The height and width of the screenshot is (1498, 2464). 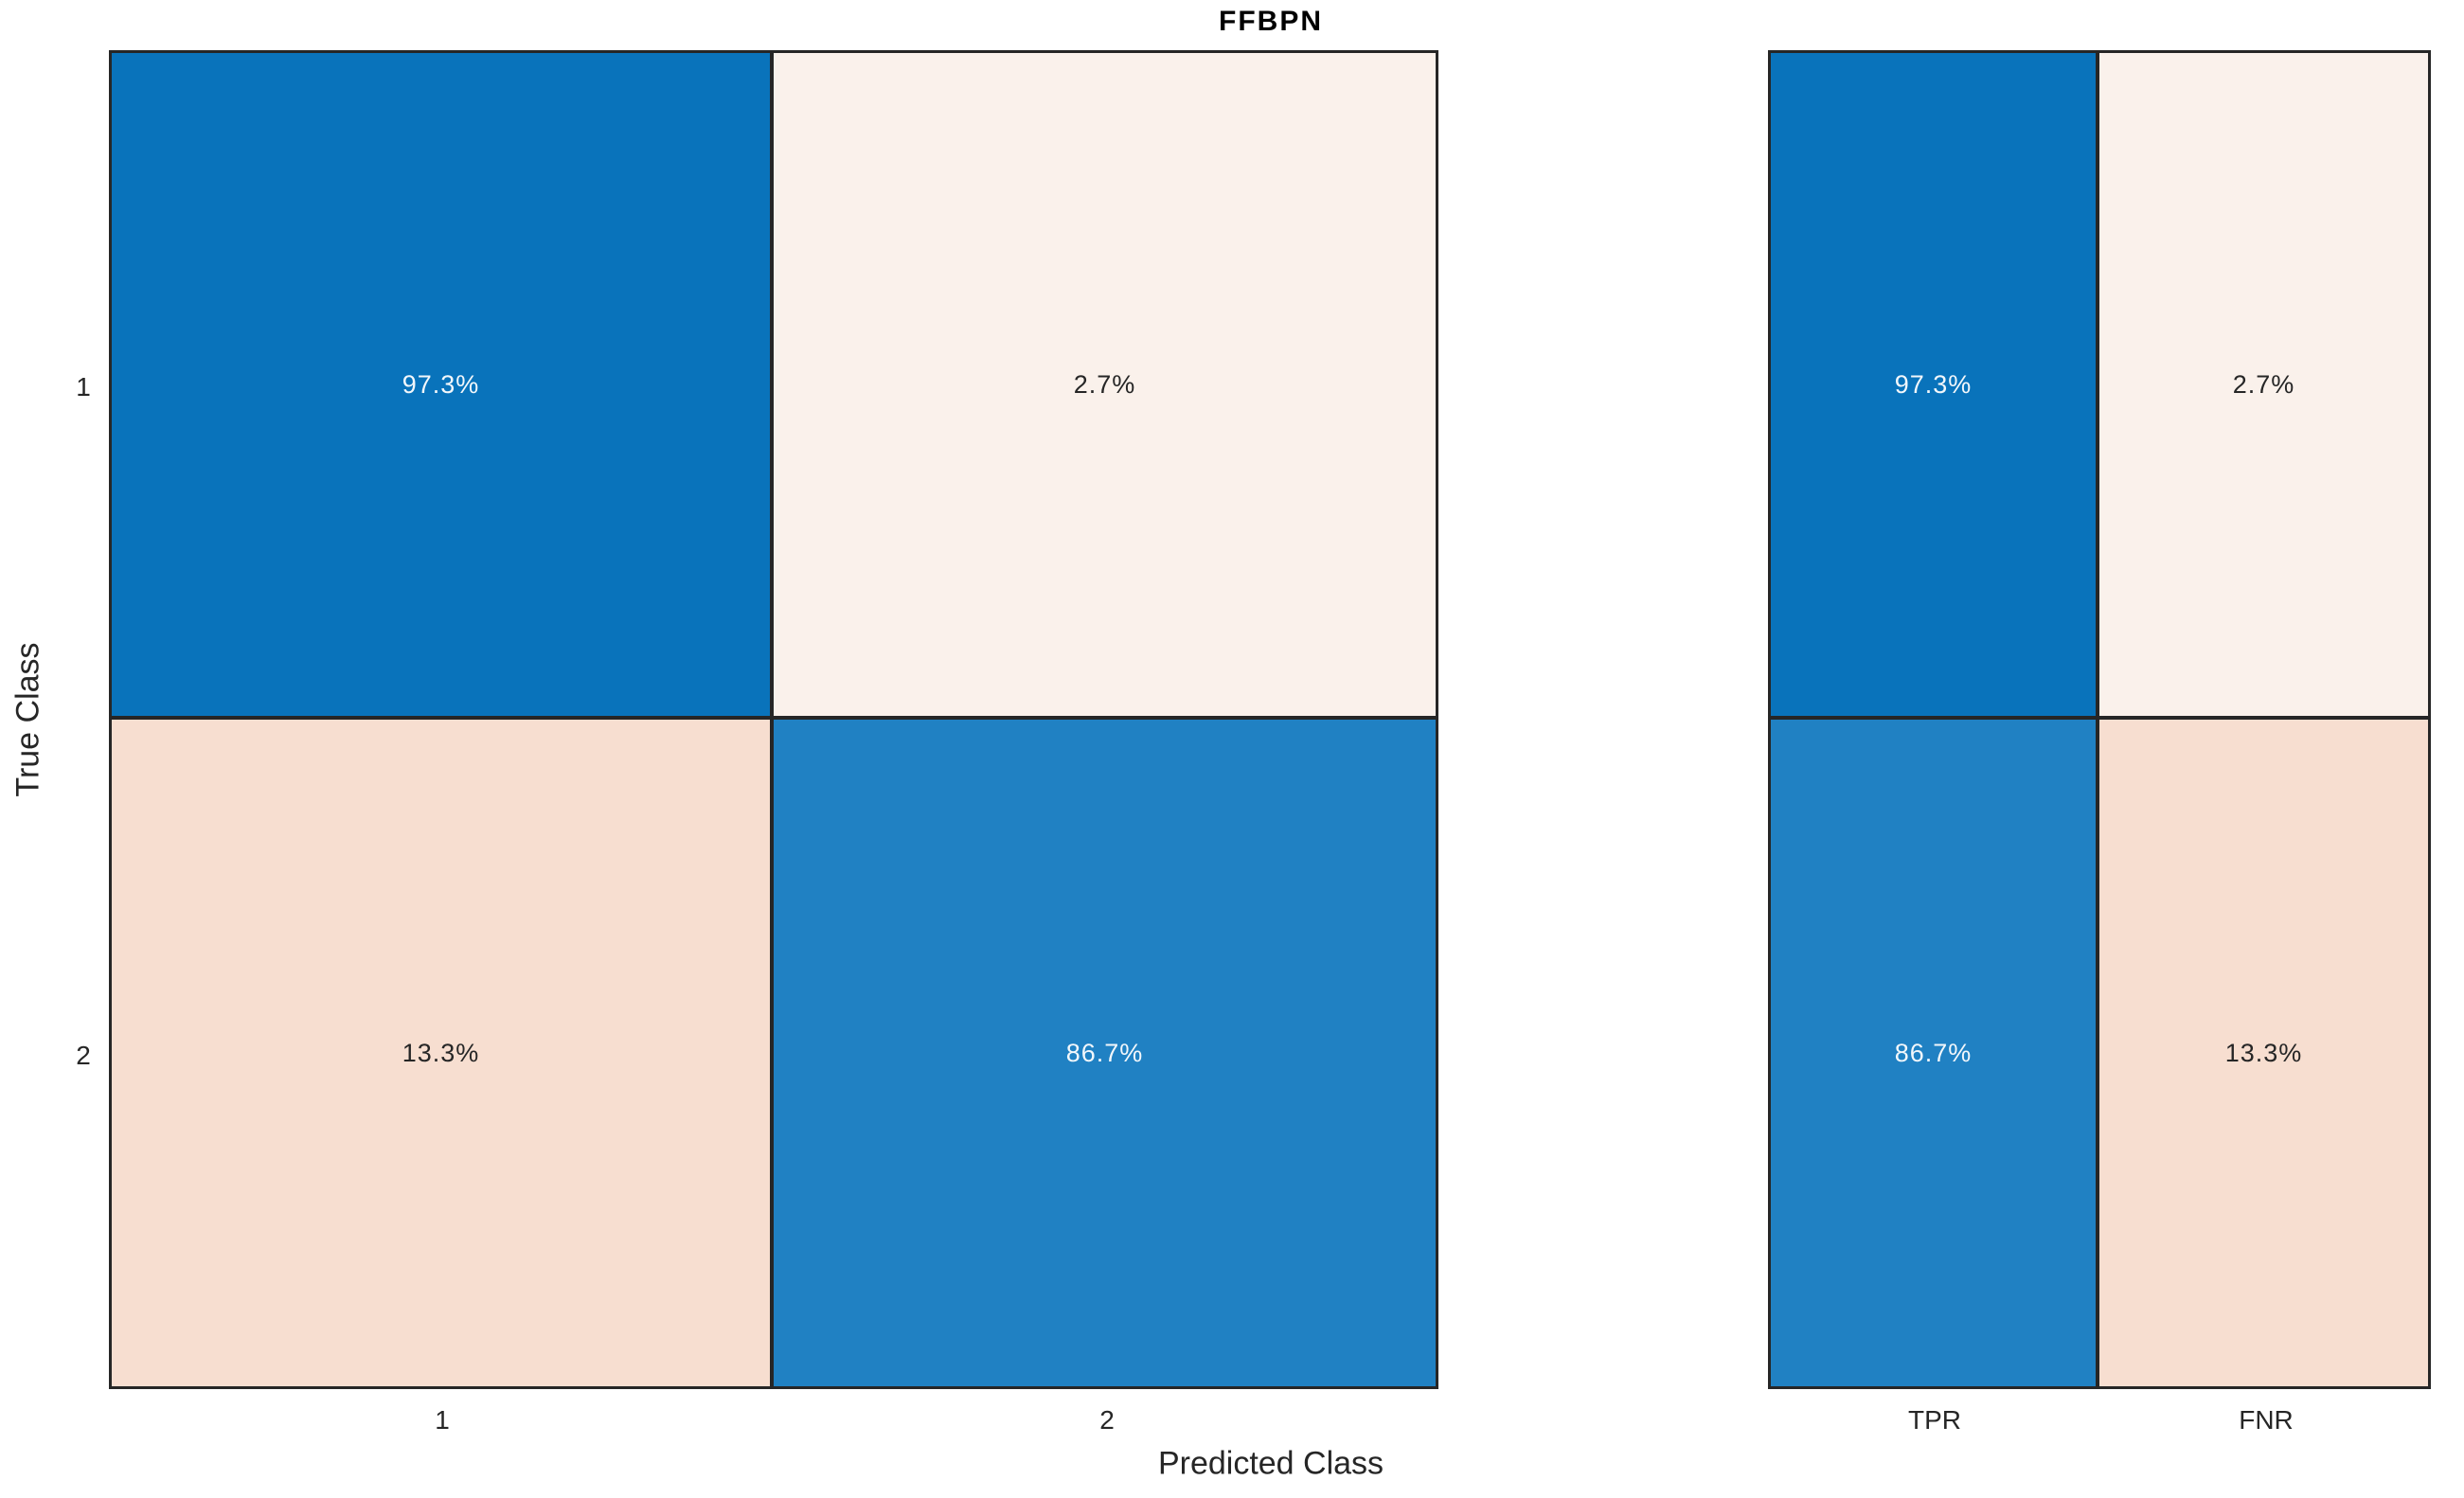 What do you see at coordinates (83, 386) in the screenshot?
I see `y-tick-class-1: 1` at bounding box center [83, 386].